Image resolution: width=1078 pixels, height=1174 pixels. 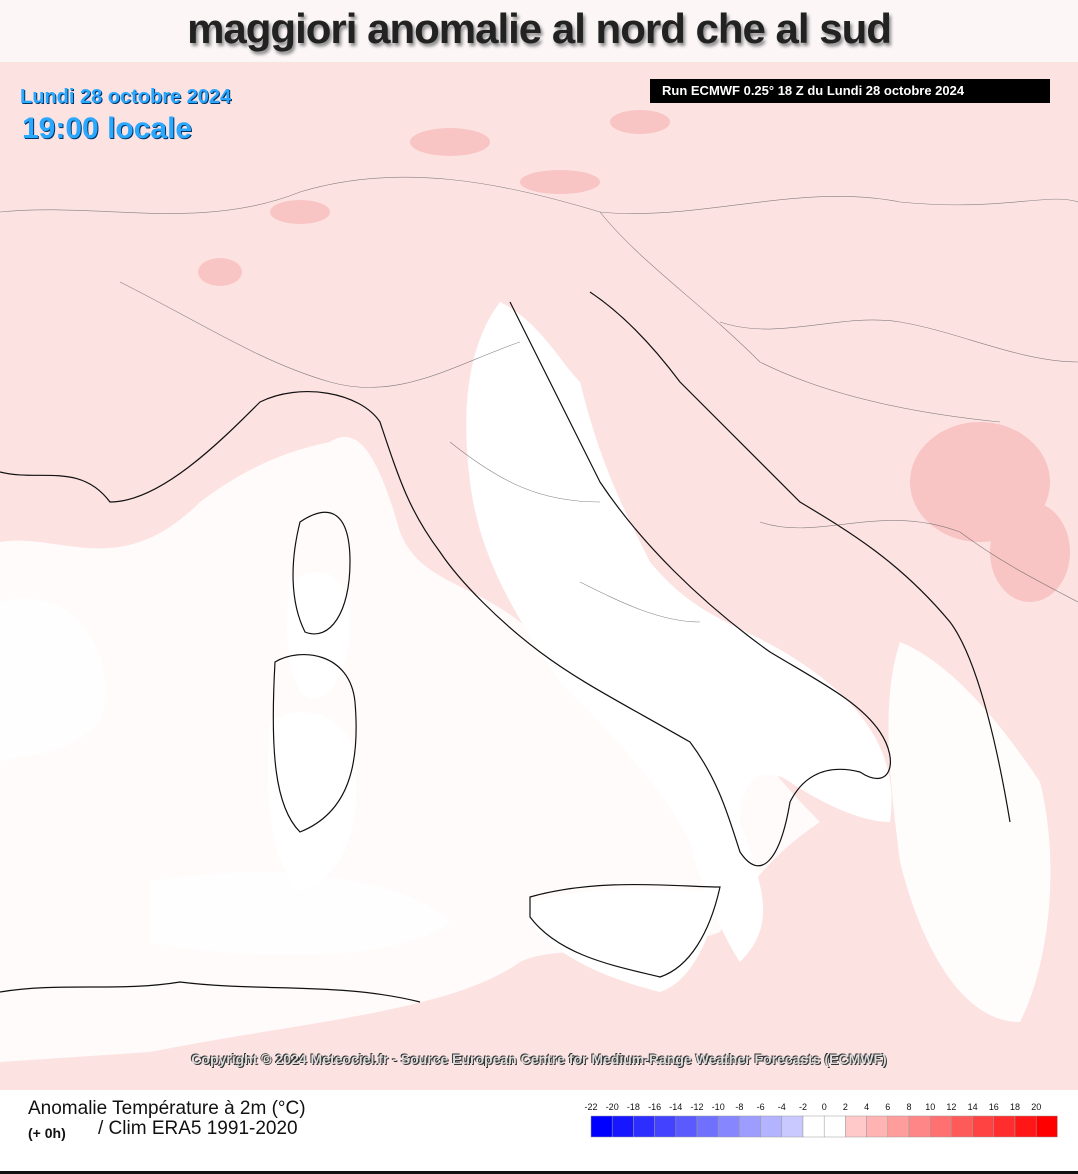 What do you see at coordinates (973, 1107) in the screenshot?
I see `scale-label: 14` at bounding box center [973, 1107].